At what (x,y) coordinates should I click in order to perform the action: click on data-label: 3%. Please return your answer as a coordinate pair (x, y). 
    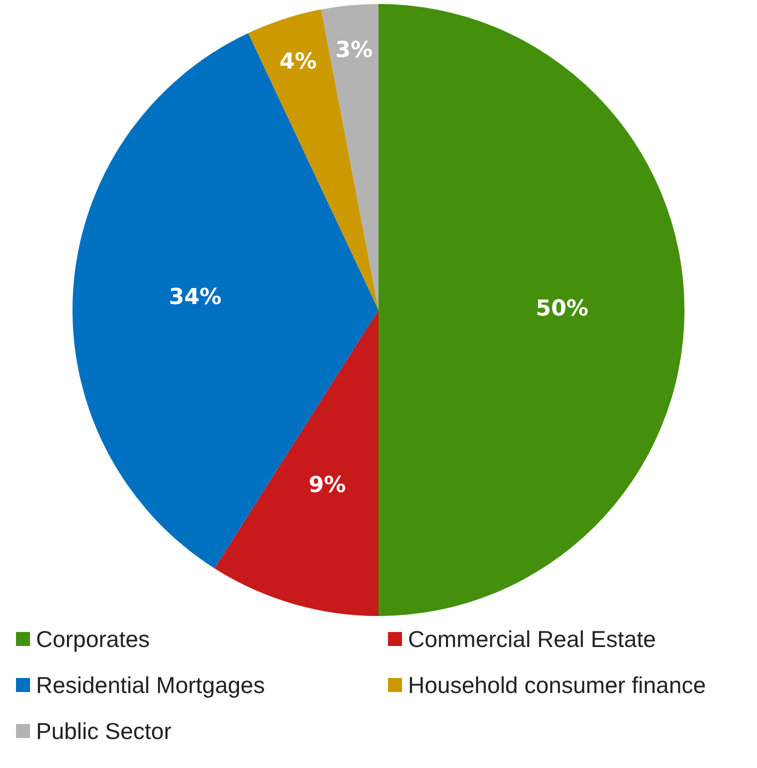
    Looking at the image, I should click on (354, 50).